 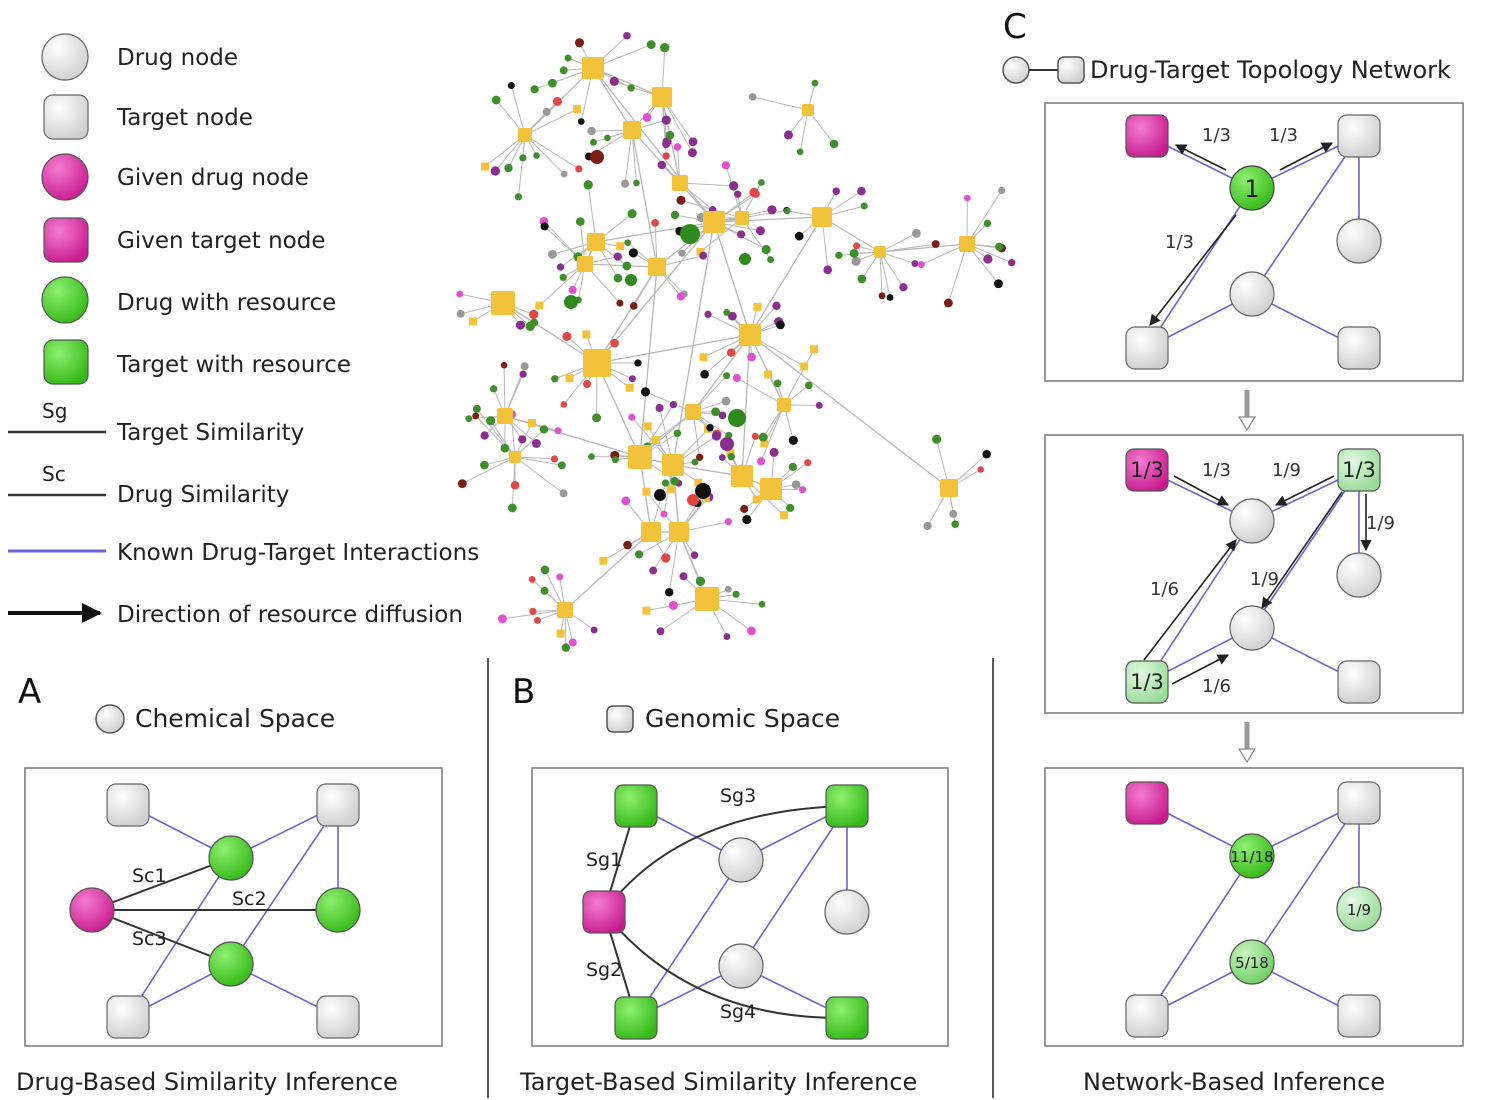 What do you see at coordinates (1283, 135) in the screenshot?
I see `step-1-edge-right: 1/3` at bounding box center [1283, 135].